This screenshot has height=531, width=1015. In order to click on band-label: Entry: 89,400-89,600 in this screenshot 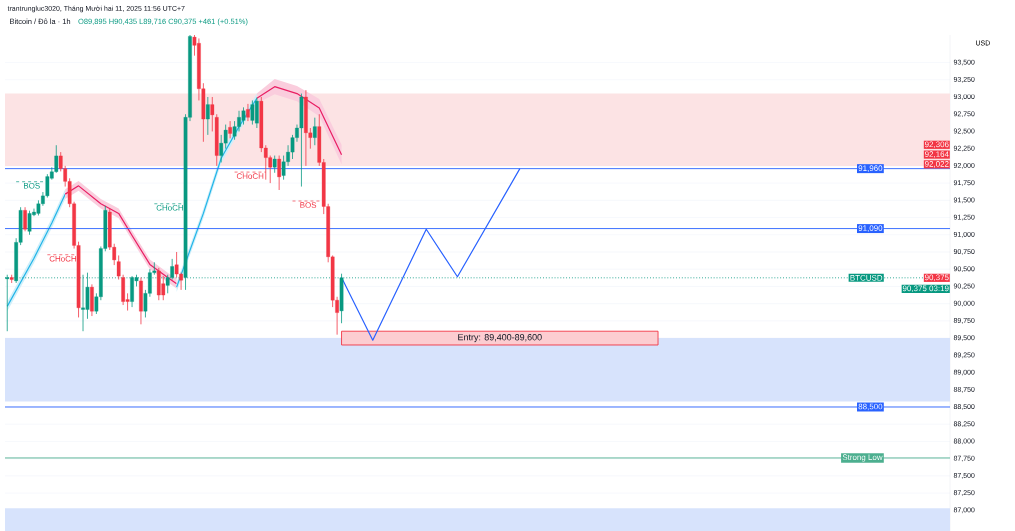, I will do `click(500, 338)`.